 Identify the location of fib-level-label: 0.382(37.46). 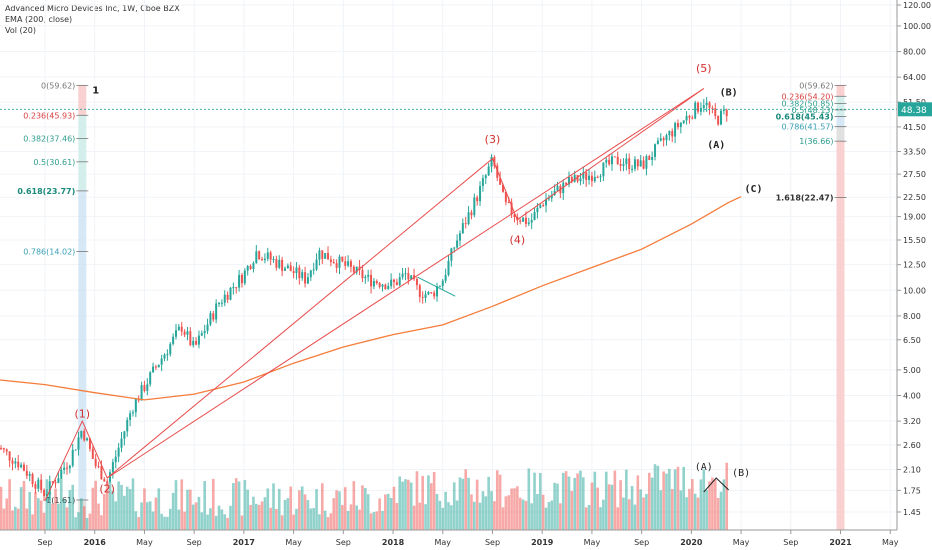
(49, 139).